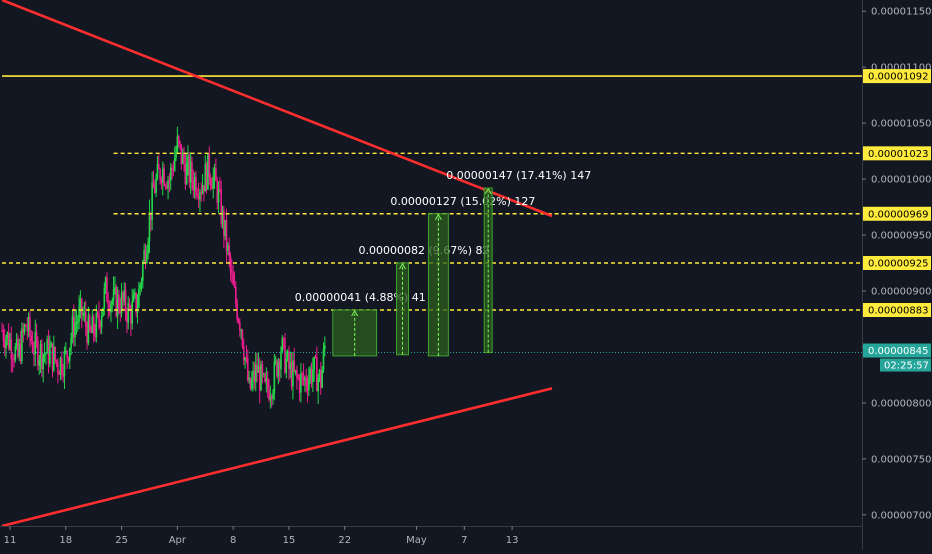 The width and height of the screenshot is (932, 554). Describe the element at coordinates (464, 540) in the screenshot. I see `x-tick-label: 7` at that location.